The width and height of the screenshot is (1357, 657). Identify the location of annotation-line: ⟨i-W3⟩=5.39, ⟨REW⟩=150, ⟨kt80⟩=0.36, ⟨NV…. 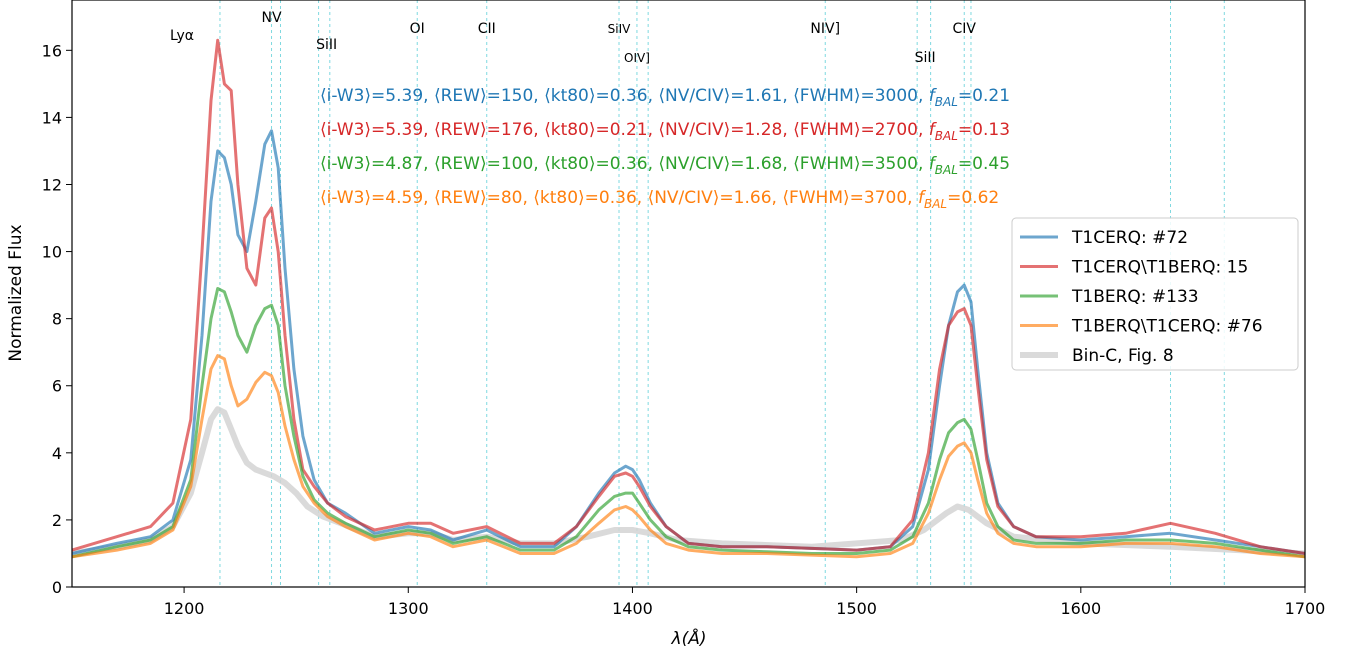
(665, 97).